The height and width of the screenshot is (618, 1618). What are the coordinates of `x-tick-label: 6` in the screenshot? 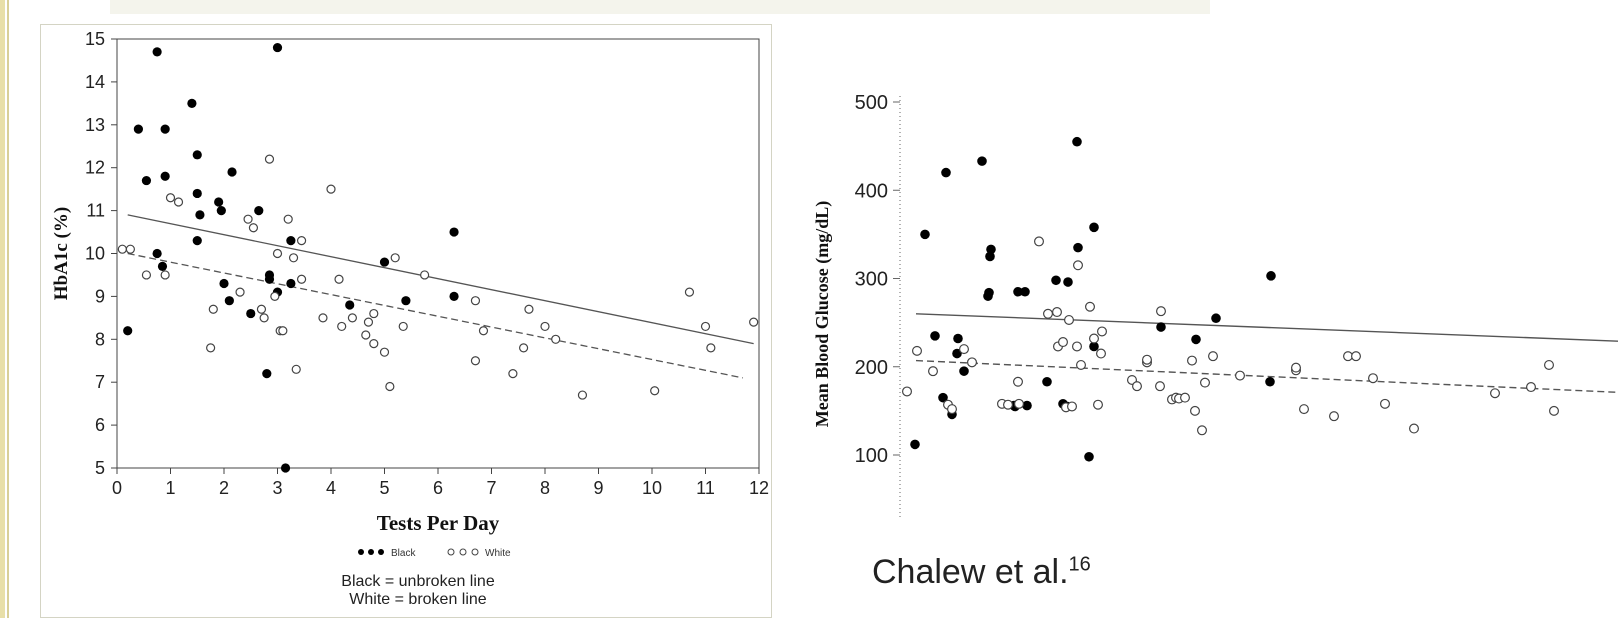 It's located at (438, 488).